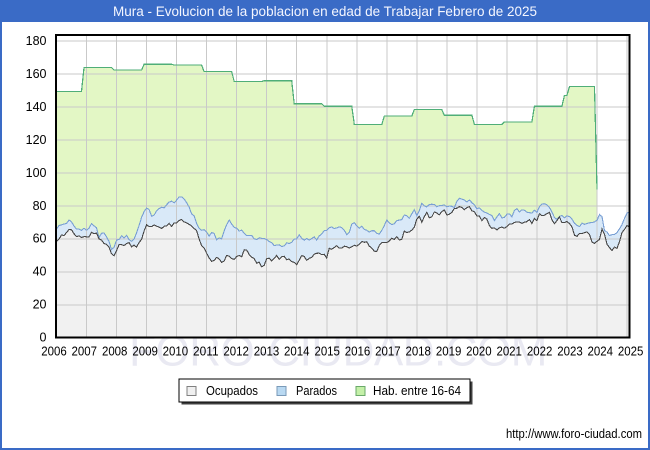  What do you see at coordinates (417, 391) in the screenshot?
I see `svg-text: Hab. entre 16-64` at bounding box center [417, 391].